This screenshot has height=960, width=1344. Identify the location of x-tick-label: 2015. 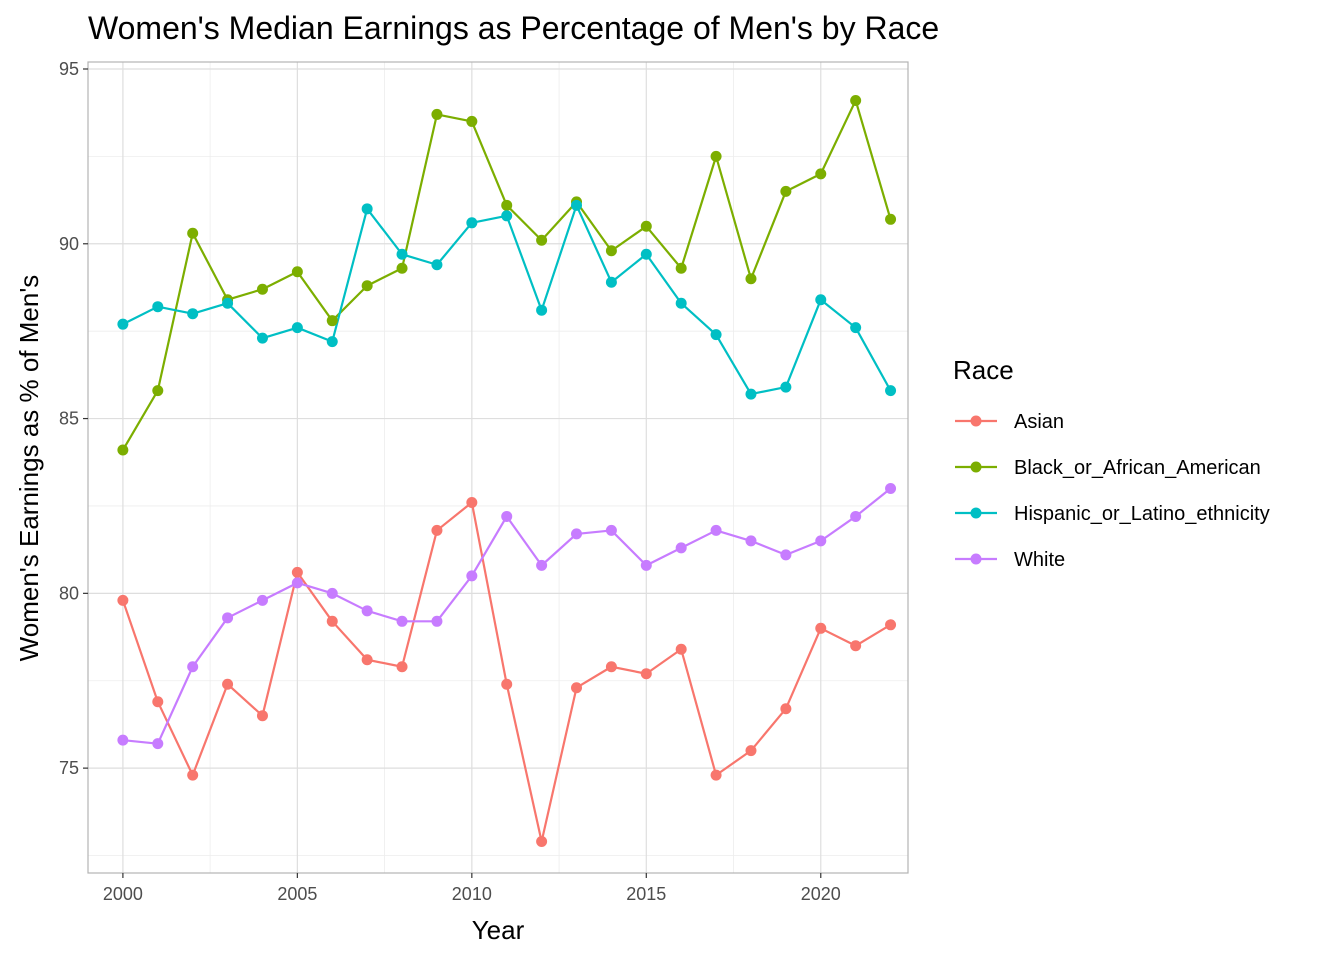
(646, 894).